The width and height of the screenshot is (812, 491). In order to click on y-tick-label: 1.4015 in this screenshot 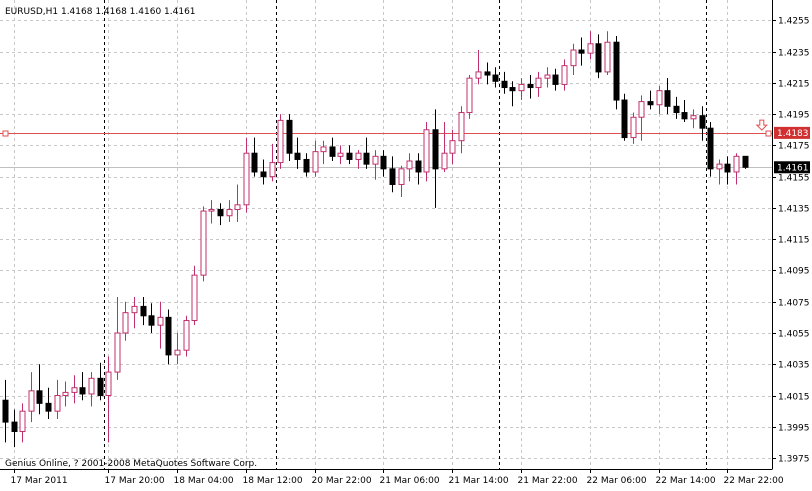, I will do `click(794, 398)`.